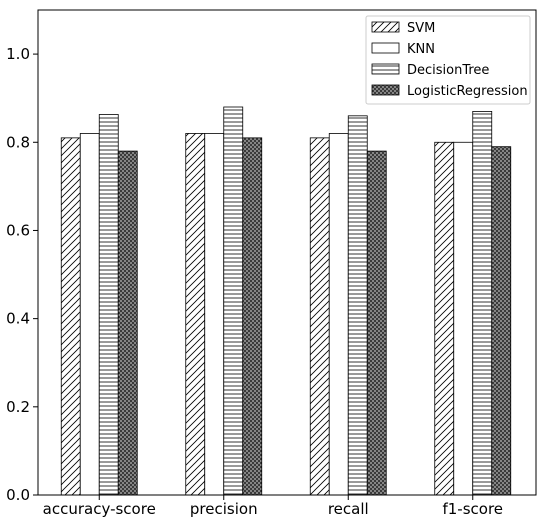 The height and width of the screenshot is (525, 550). I want to click on bar-svm-f1-score, so click(444, 318).